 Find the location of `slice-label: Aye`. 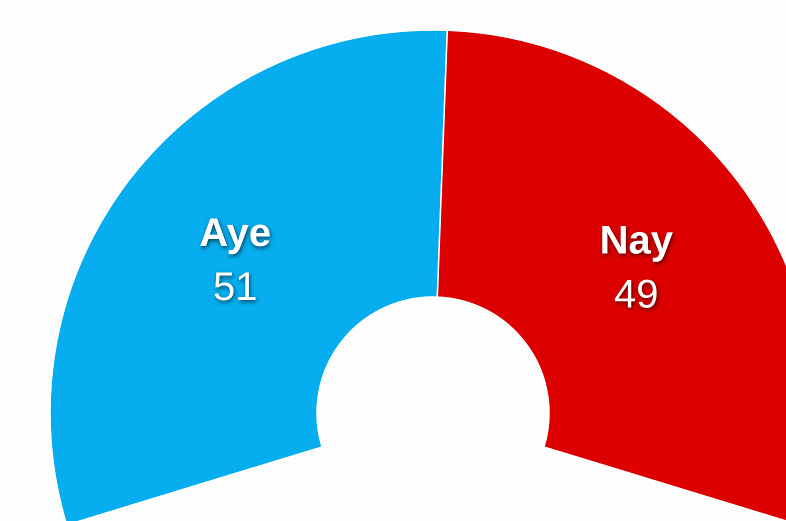

slice-label: Aye is located at coordinates (235, 232).